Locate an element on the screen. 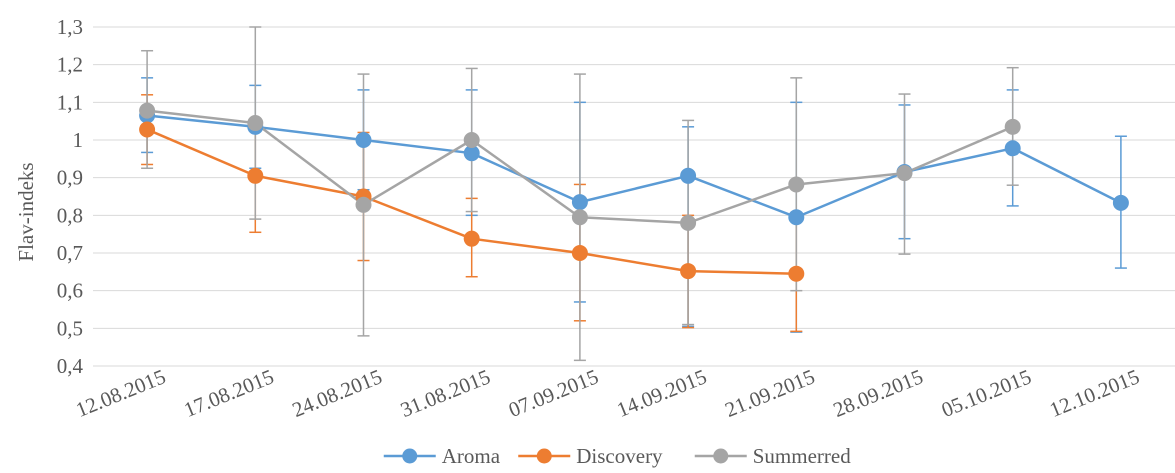 This screenshot has width=1175, height=473. y-tick-label: 1,2 is located at coordinates (70, 65).